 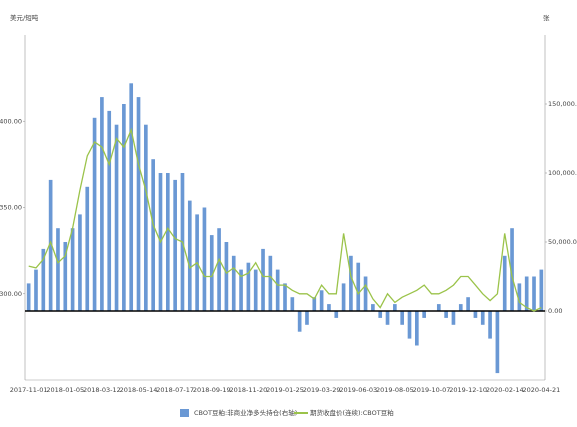 What do you see at coordinates (29, 390) in the screenshot?
I see `x-tick-label: 2017-11-01` at bounding box center [29, 390].